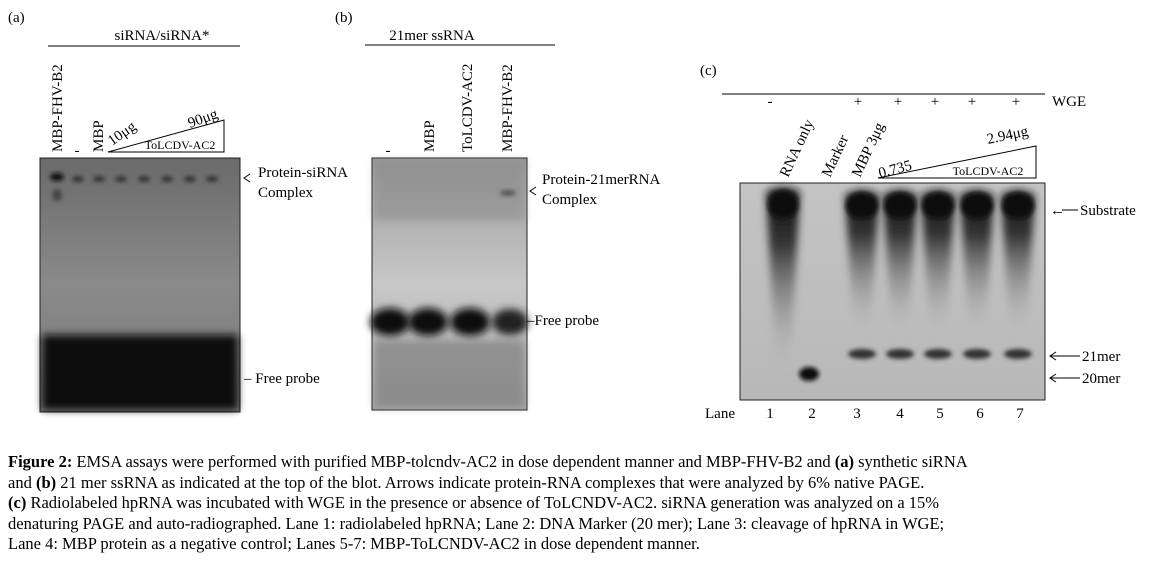  Describe the element at coordinates (17, 502) in the screenshot. I see `caption-text: (c)` at that location.